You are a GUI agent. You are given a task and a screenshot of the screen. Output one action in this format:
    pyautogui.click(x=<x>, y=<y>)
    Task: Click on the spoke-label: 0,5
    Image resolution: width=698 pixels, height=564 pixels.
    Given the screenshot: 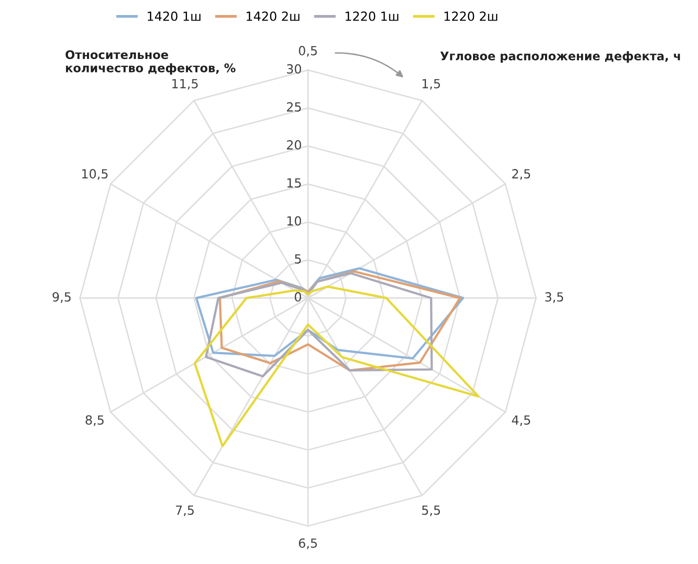 What is the action you would take?
    pyautogui.click(x=307, y=51)
    